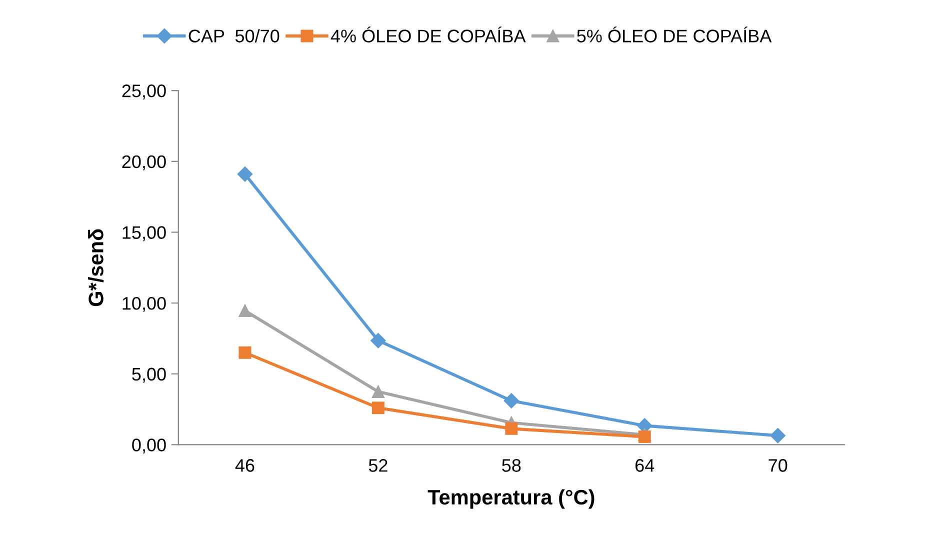  I want to click on y-tick-label: 0,00, so click(149, 446).